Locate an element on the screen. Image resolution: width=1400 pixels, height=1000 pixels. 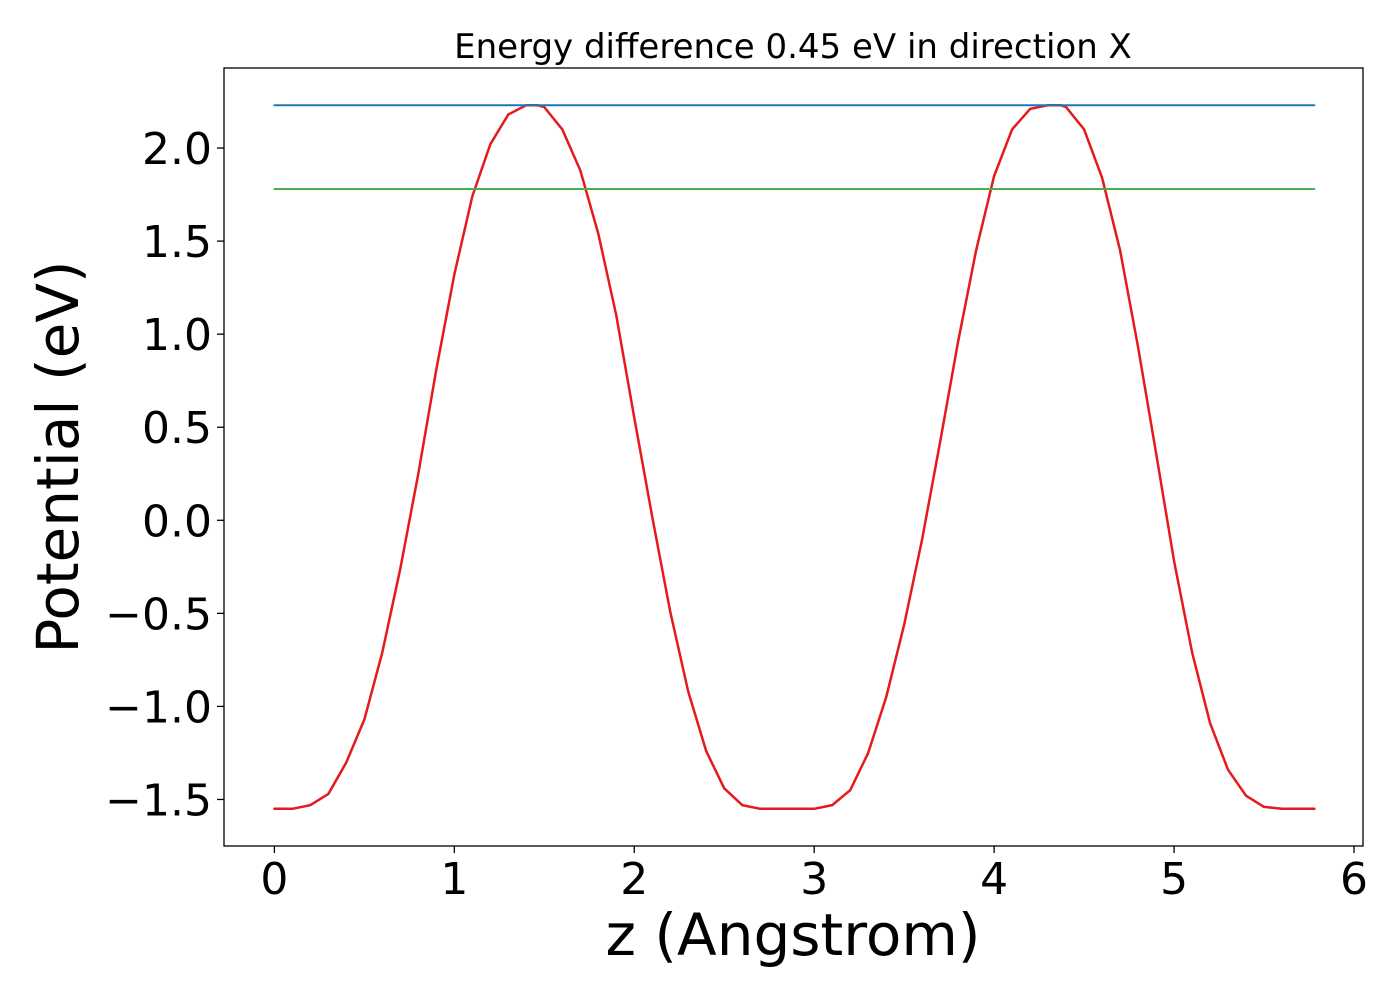
y-tick-label: −1.0 is located at coordinates (158, 707).